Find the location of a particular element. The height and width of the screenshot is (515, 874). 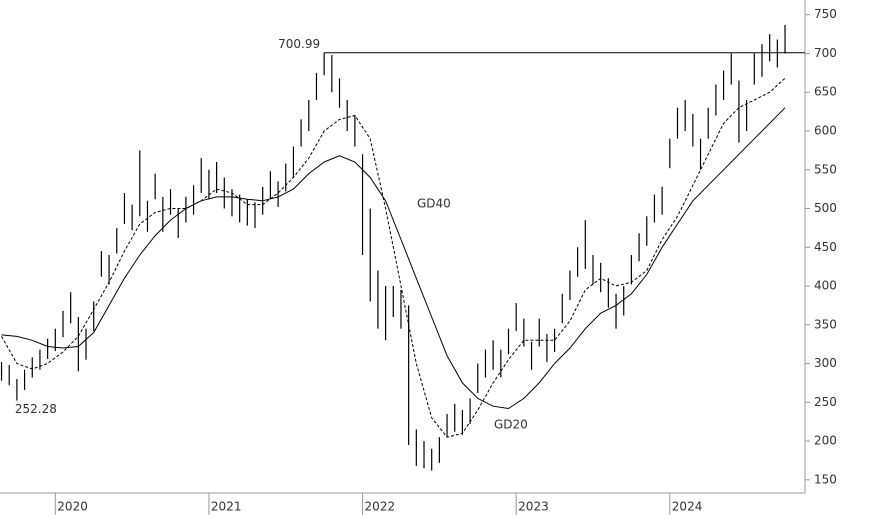

x-tick-label: 2021 is located at coordinates (226, 507).